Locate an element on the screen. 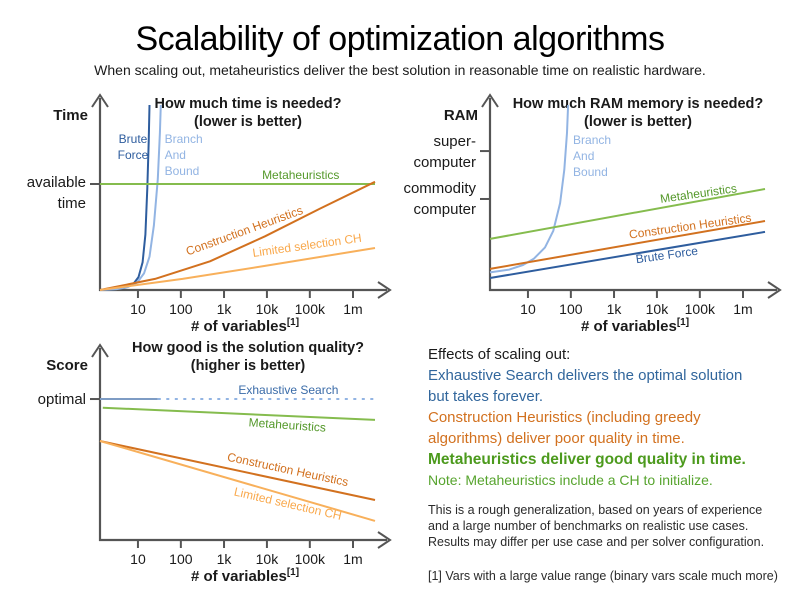  score-x-tick-1m: 1m is located at coordinates (352, 559).